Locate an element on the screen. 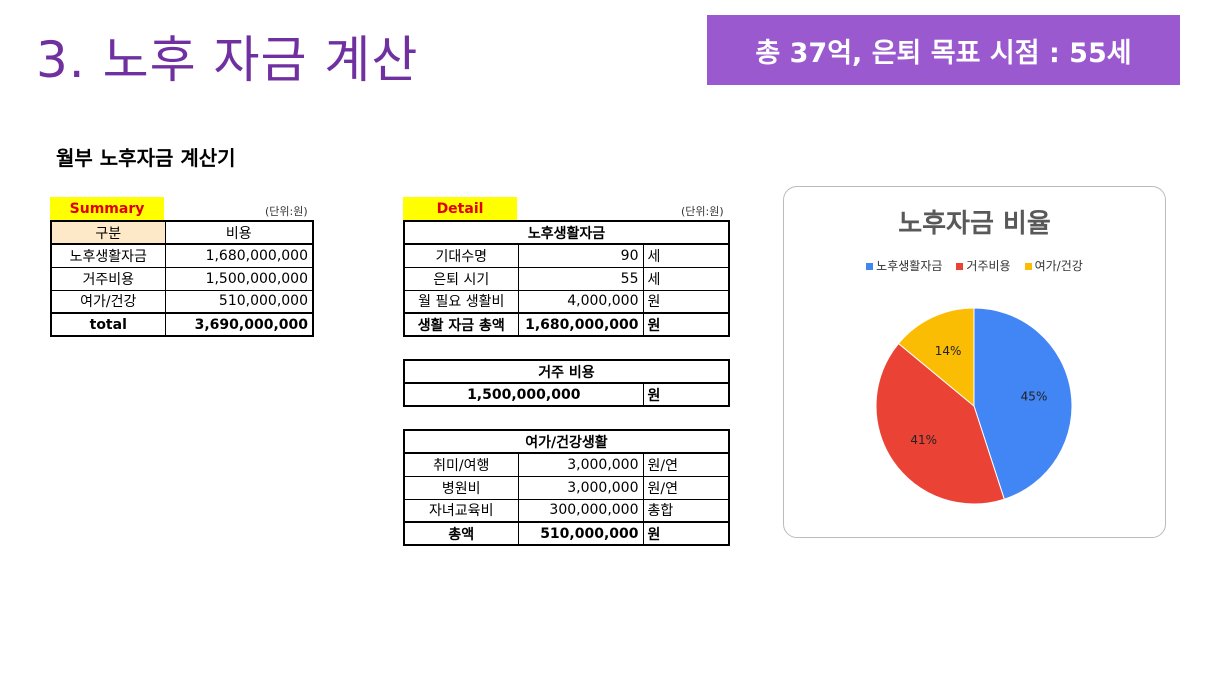  table-row: 기대수명 90 세 is located at coordinates (566, 255).